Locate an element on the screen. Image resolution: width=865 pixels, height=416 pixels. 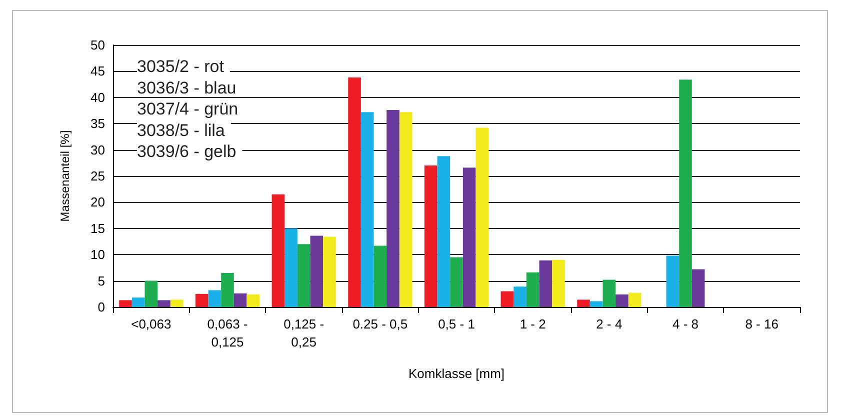
y-tick-label: 30 is located at coordinates (97, 150).